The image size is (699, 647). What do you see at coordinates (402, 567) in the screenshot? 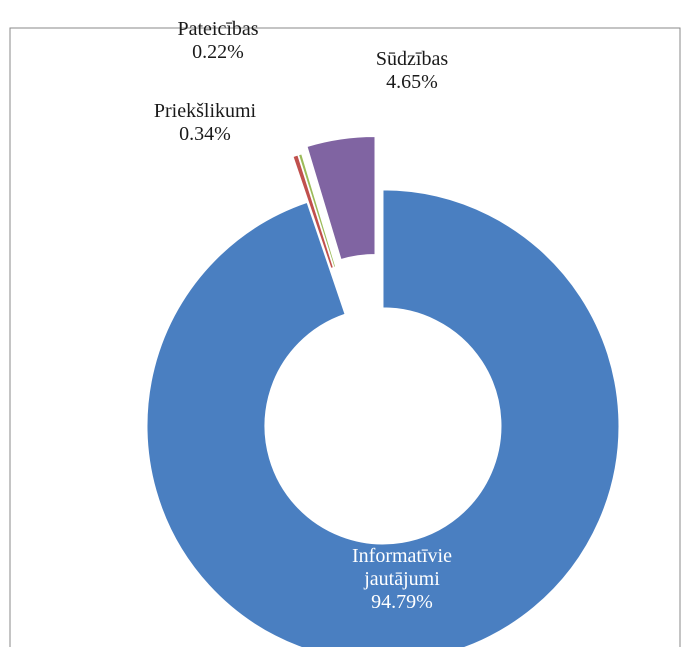
I see `category-label: Informatīvie jautājumi` at bounding box center [402, 567].